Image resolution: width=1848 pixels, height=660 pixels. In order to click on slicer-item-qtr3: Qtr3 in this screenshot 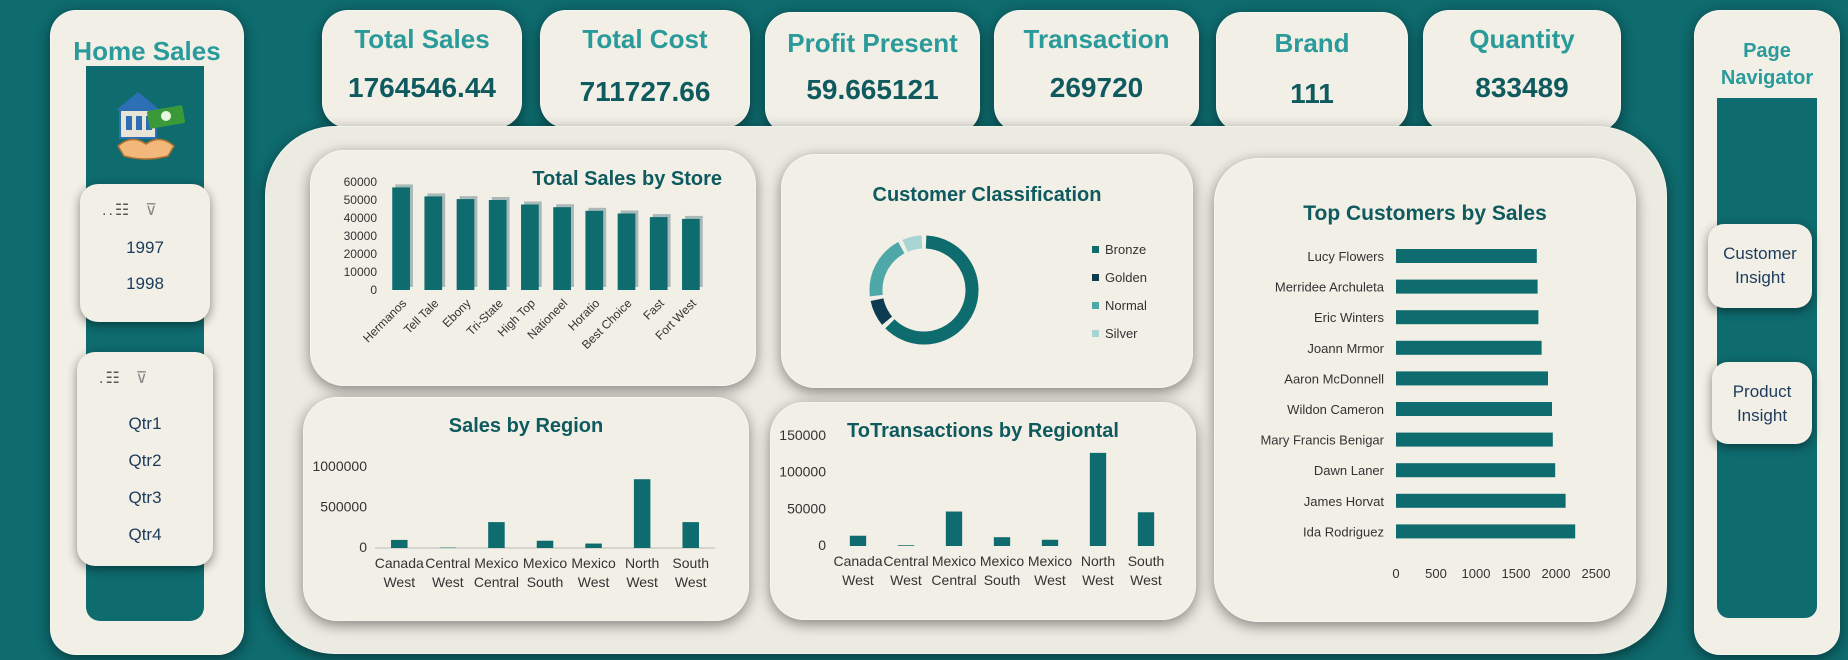, I will do `click(145, 497)`.